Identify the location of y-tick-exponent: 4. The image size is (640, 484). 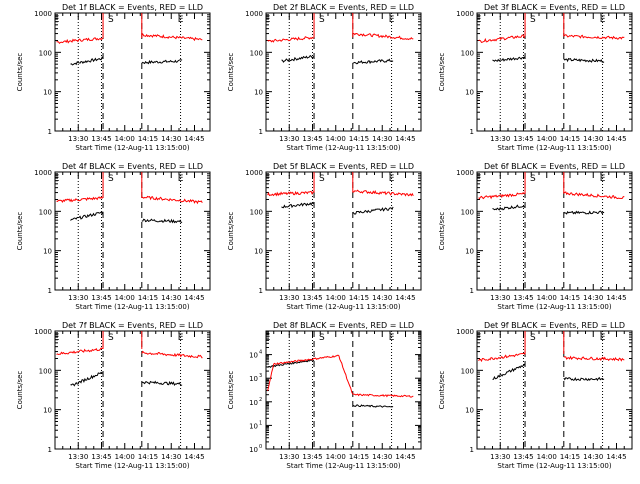
(260, 353).